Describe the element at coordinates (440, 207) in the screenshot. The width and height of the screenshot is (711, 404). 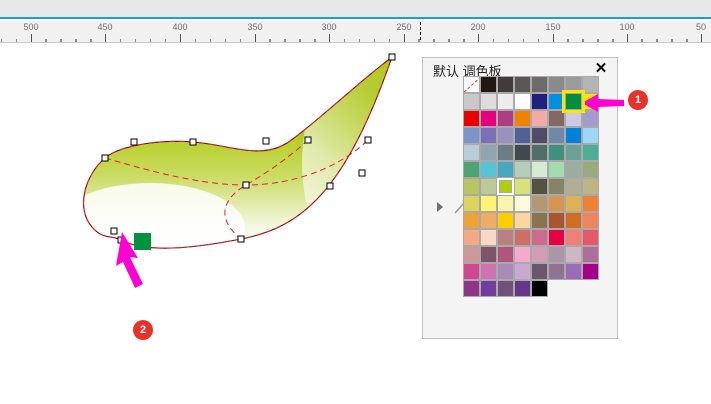
I see `palette-expander-arrow` at that location.